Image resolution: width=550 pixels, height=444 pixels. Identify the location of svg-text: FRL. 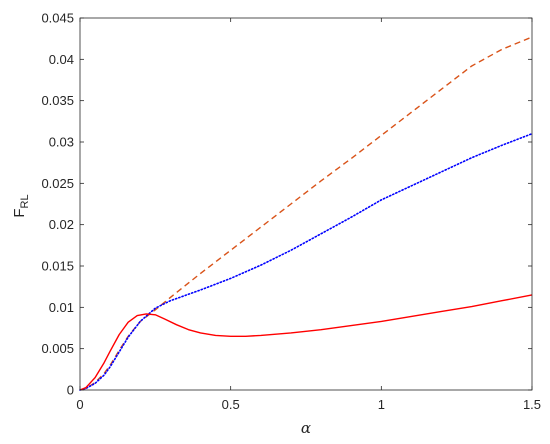
(21, 205).